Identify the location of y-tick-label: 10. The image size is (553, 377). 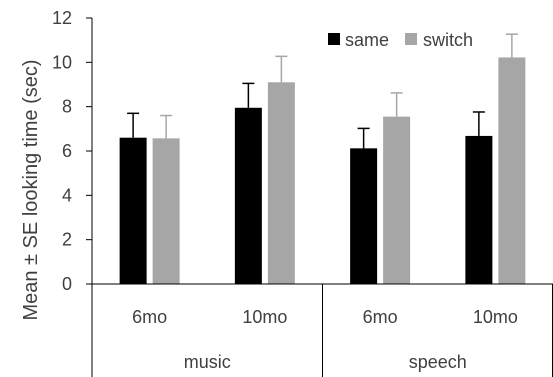
(62, 62).